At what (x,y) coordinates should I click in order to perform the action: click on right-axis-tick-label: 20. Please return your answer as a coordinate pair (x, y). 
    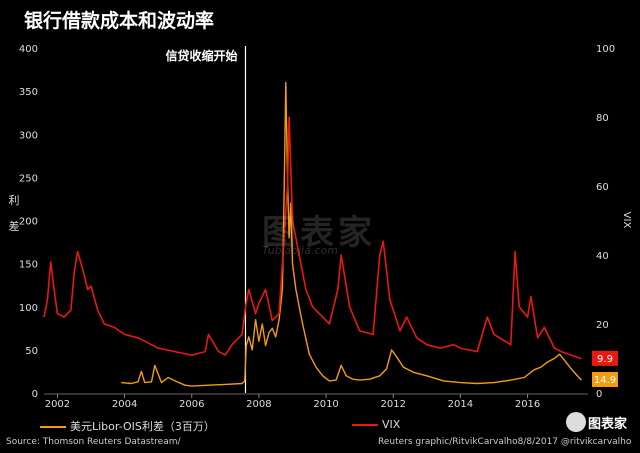
    Looking at the image, I should click on (602, 325).